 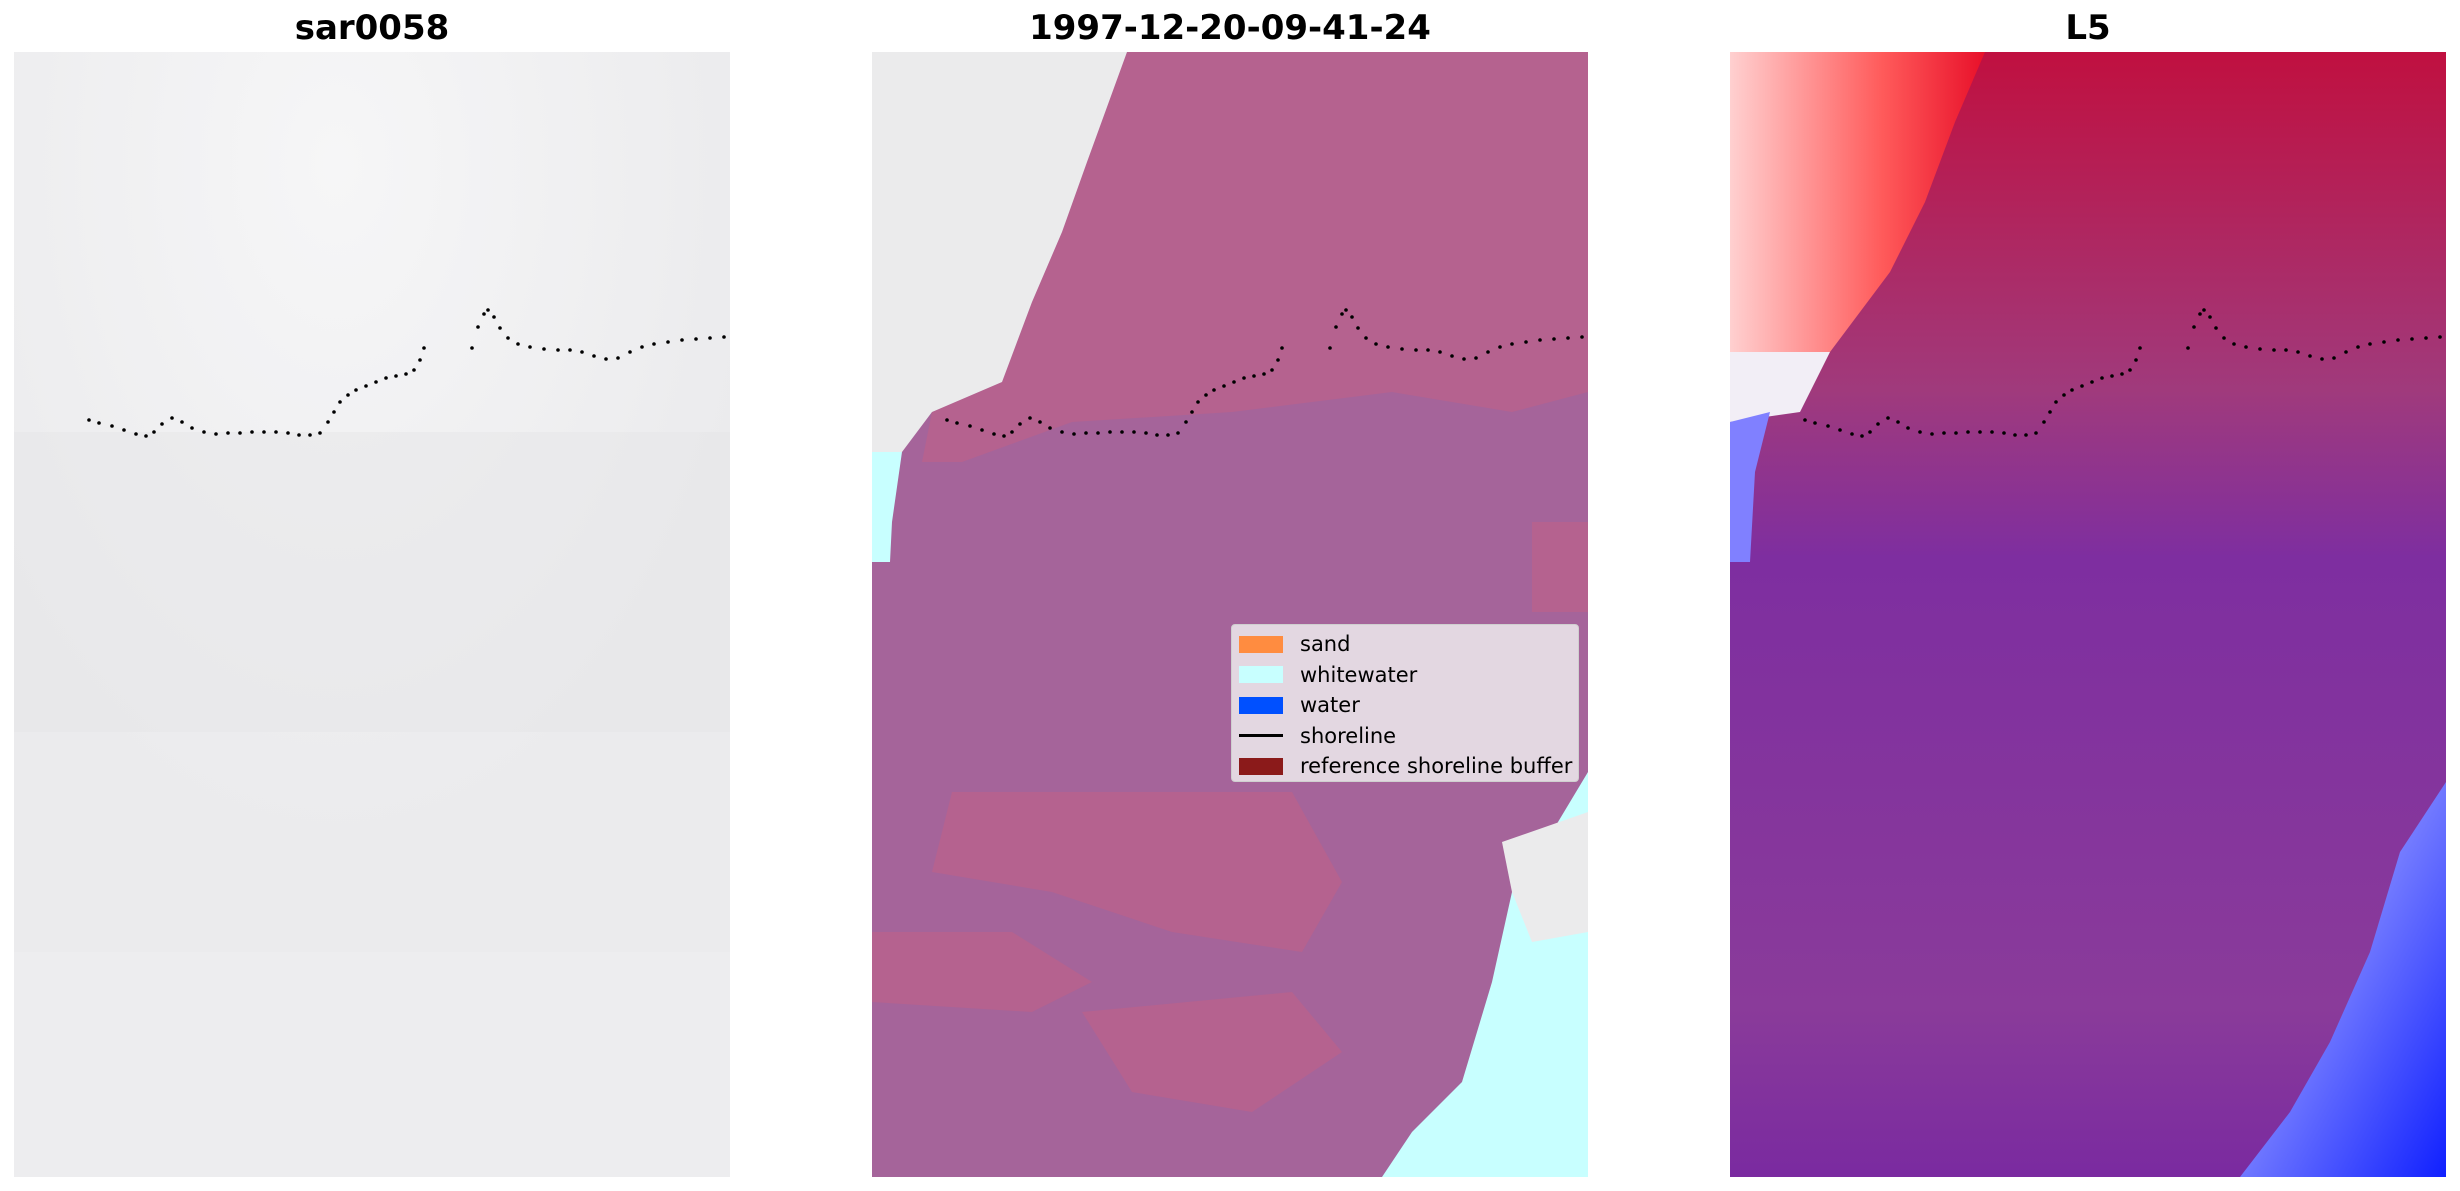 I want to click on legend-label: shoreline, so click(x=1348, y=735).